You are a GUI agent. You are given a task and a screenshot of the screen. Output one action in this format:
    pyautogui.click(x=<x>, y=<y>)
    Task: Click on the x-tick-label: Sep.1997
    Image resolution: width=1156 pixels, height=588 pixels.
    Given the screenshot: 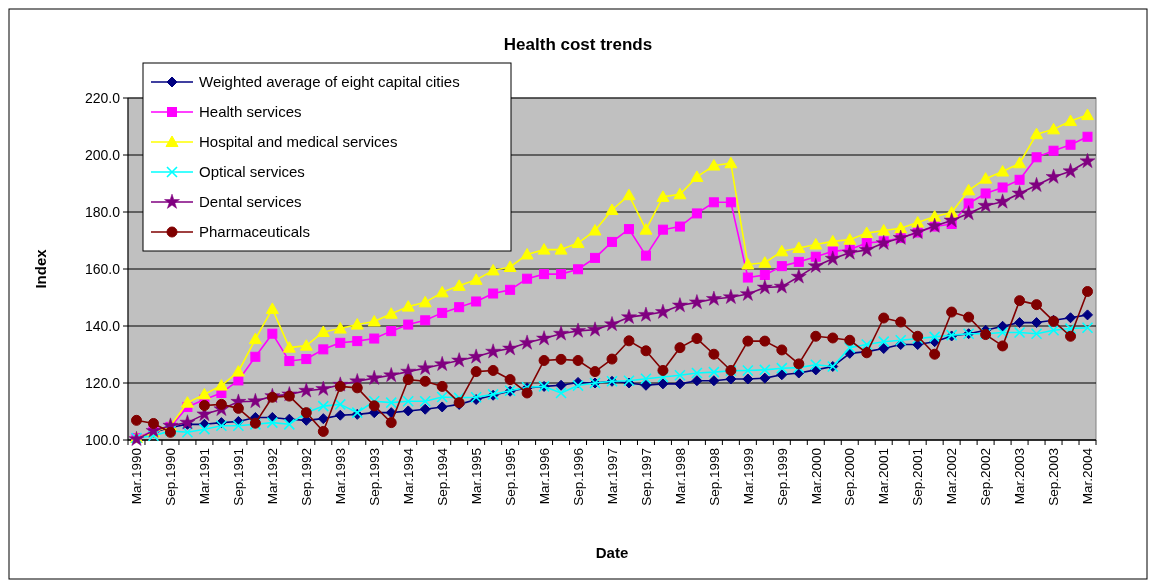 What is the action you would take?
    pyautogui.click(x=646, y=477)
    